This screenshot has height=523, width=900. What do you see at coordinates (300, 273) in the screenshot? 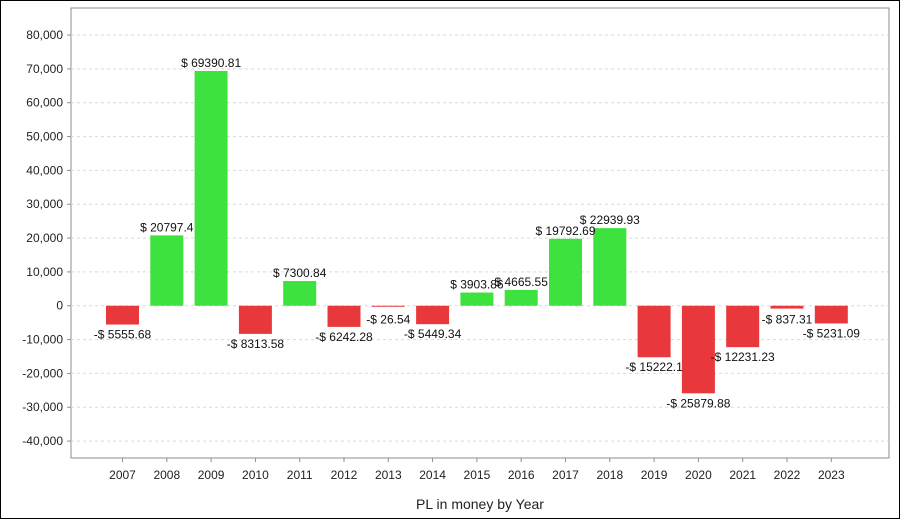
I see `data-label-2011: $ 7300.84` at bounding box center [300, 273].